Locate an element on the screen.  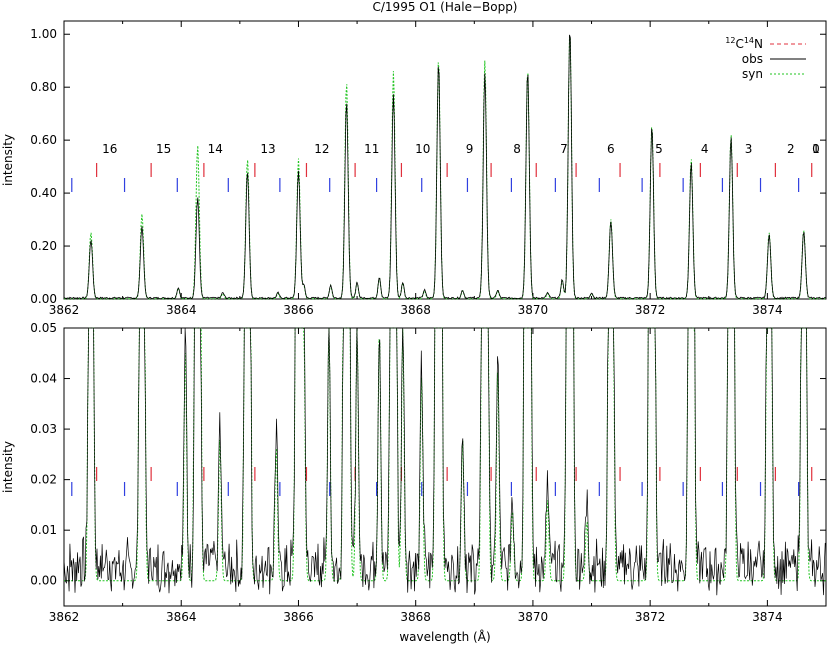
upper-line-markers is located at coordinates (442, 177).